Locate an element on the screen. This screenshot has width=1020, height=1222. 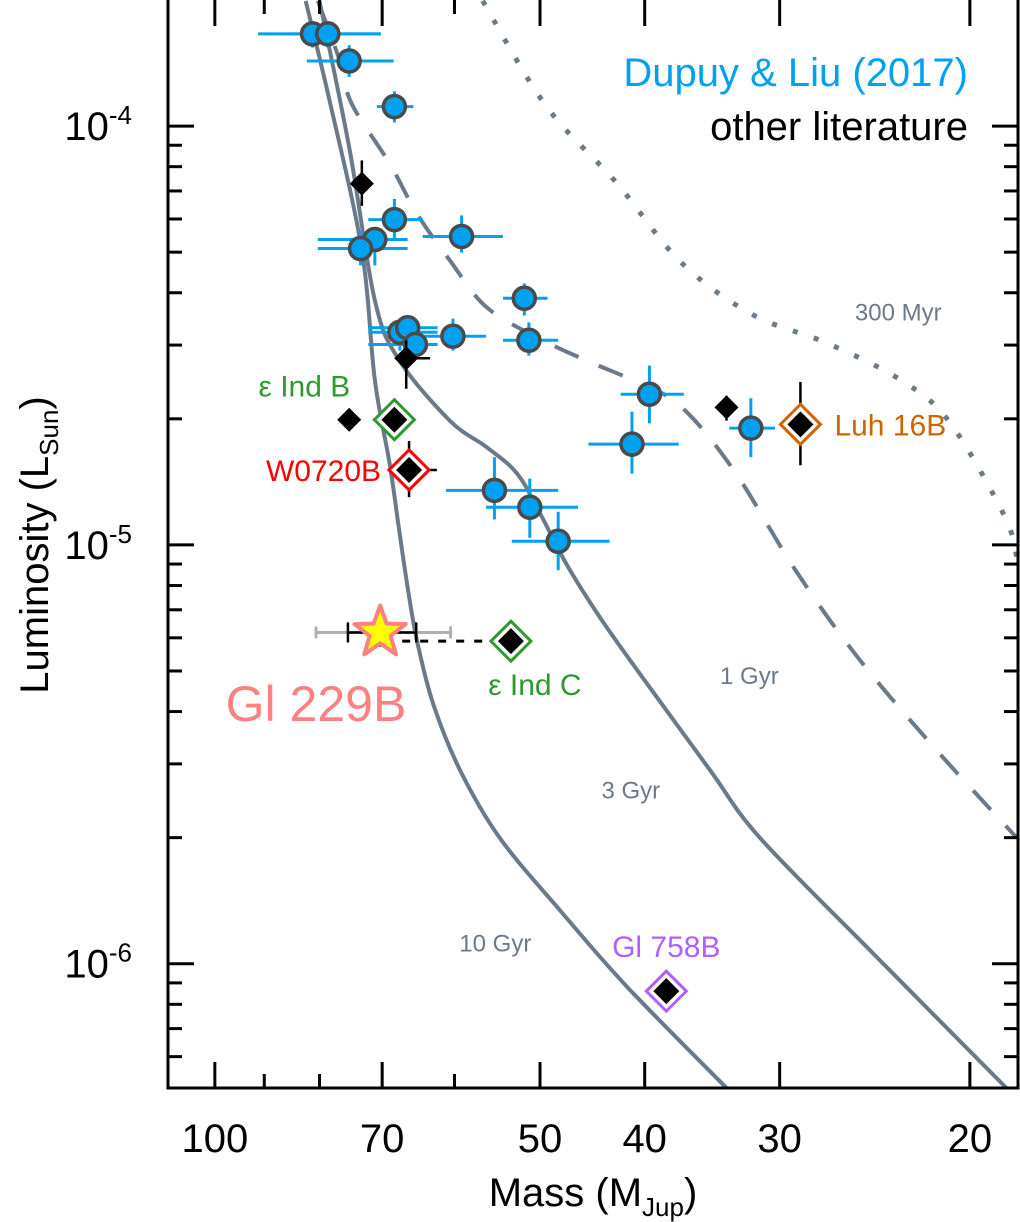
object-label-w0720b: W0720B is located at coordinates (323, 471).